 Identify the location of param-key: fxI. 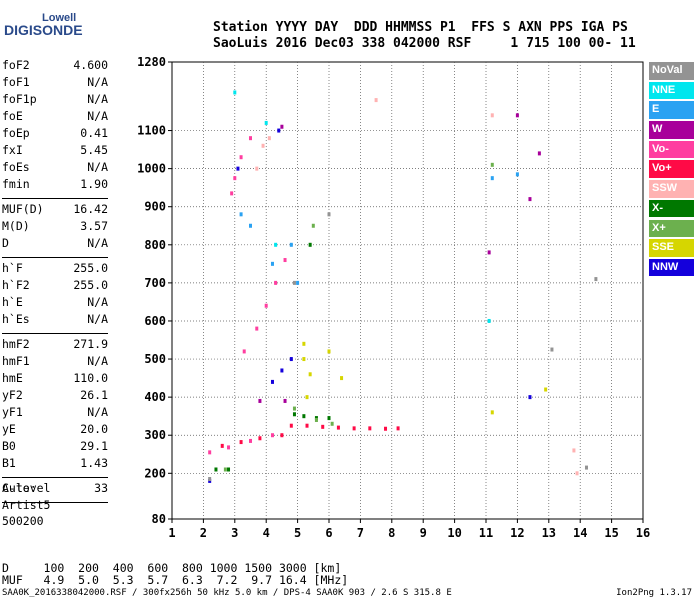
(12, 150).